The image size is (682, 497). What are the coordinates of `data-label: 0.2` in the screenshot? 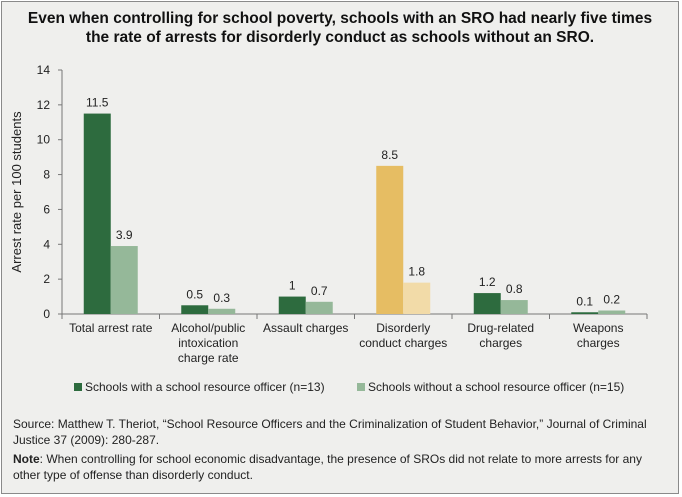 It's located at (611, 300).